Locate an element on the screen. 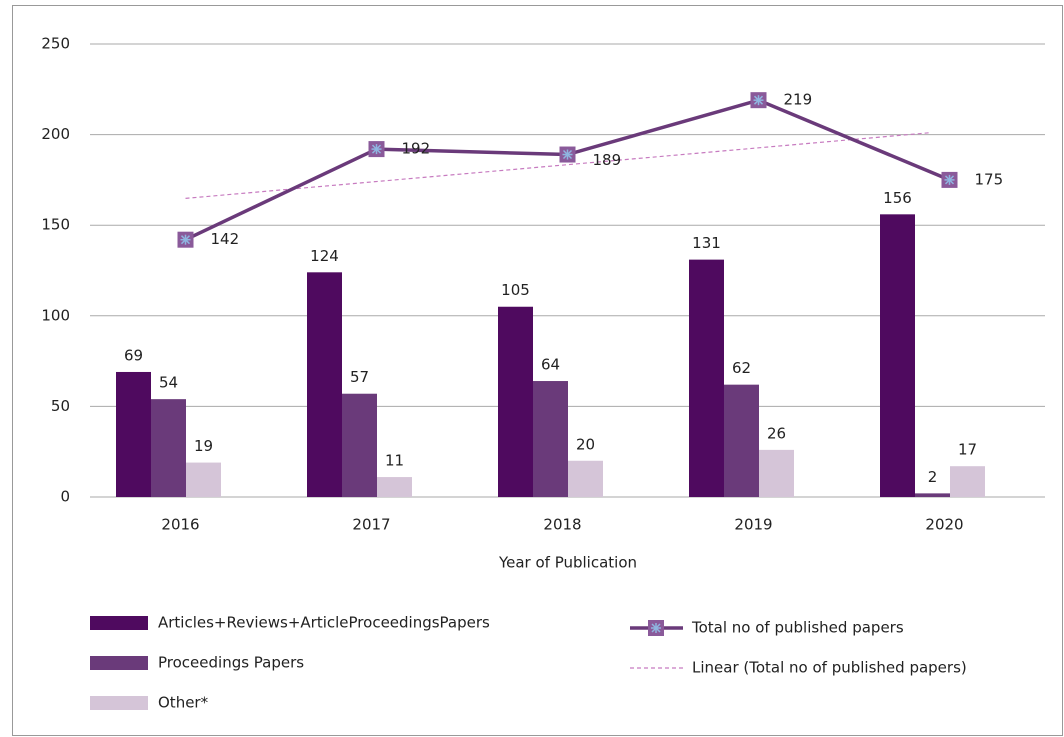  data-label: 20 is located at coordinates (585, 444).